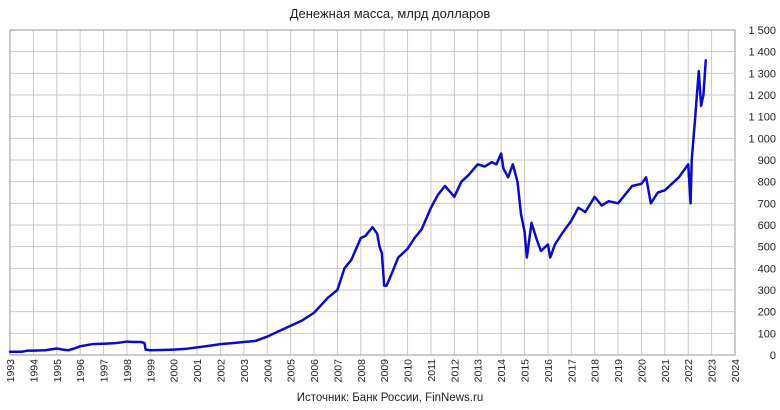  I want to click on y-tick-label: 400, so click(767, 269).